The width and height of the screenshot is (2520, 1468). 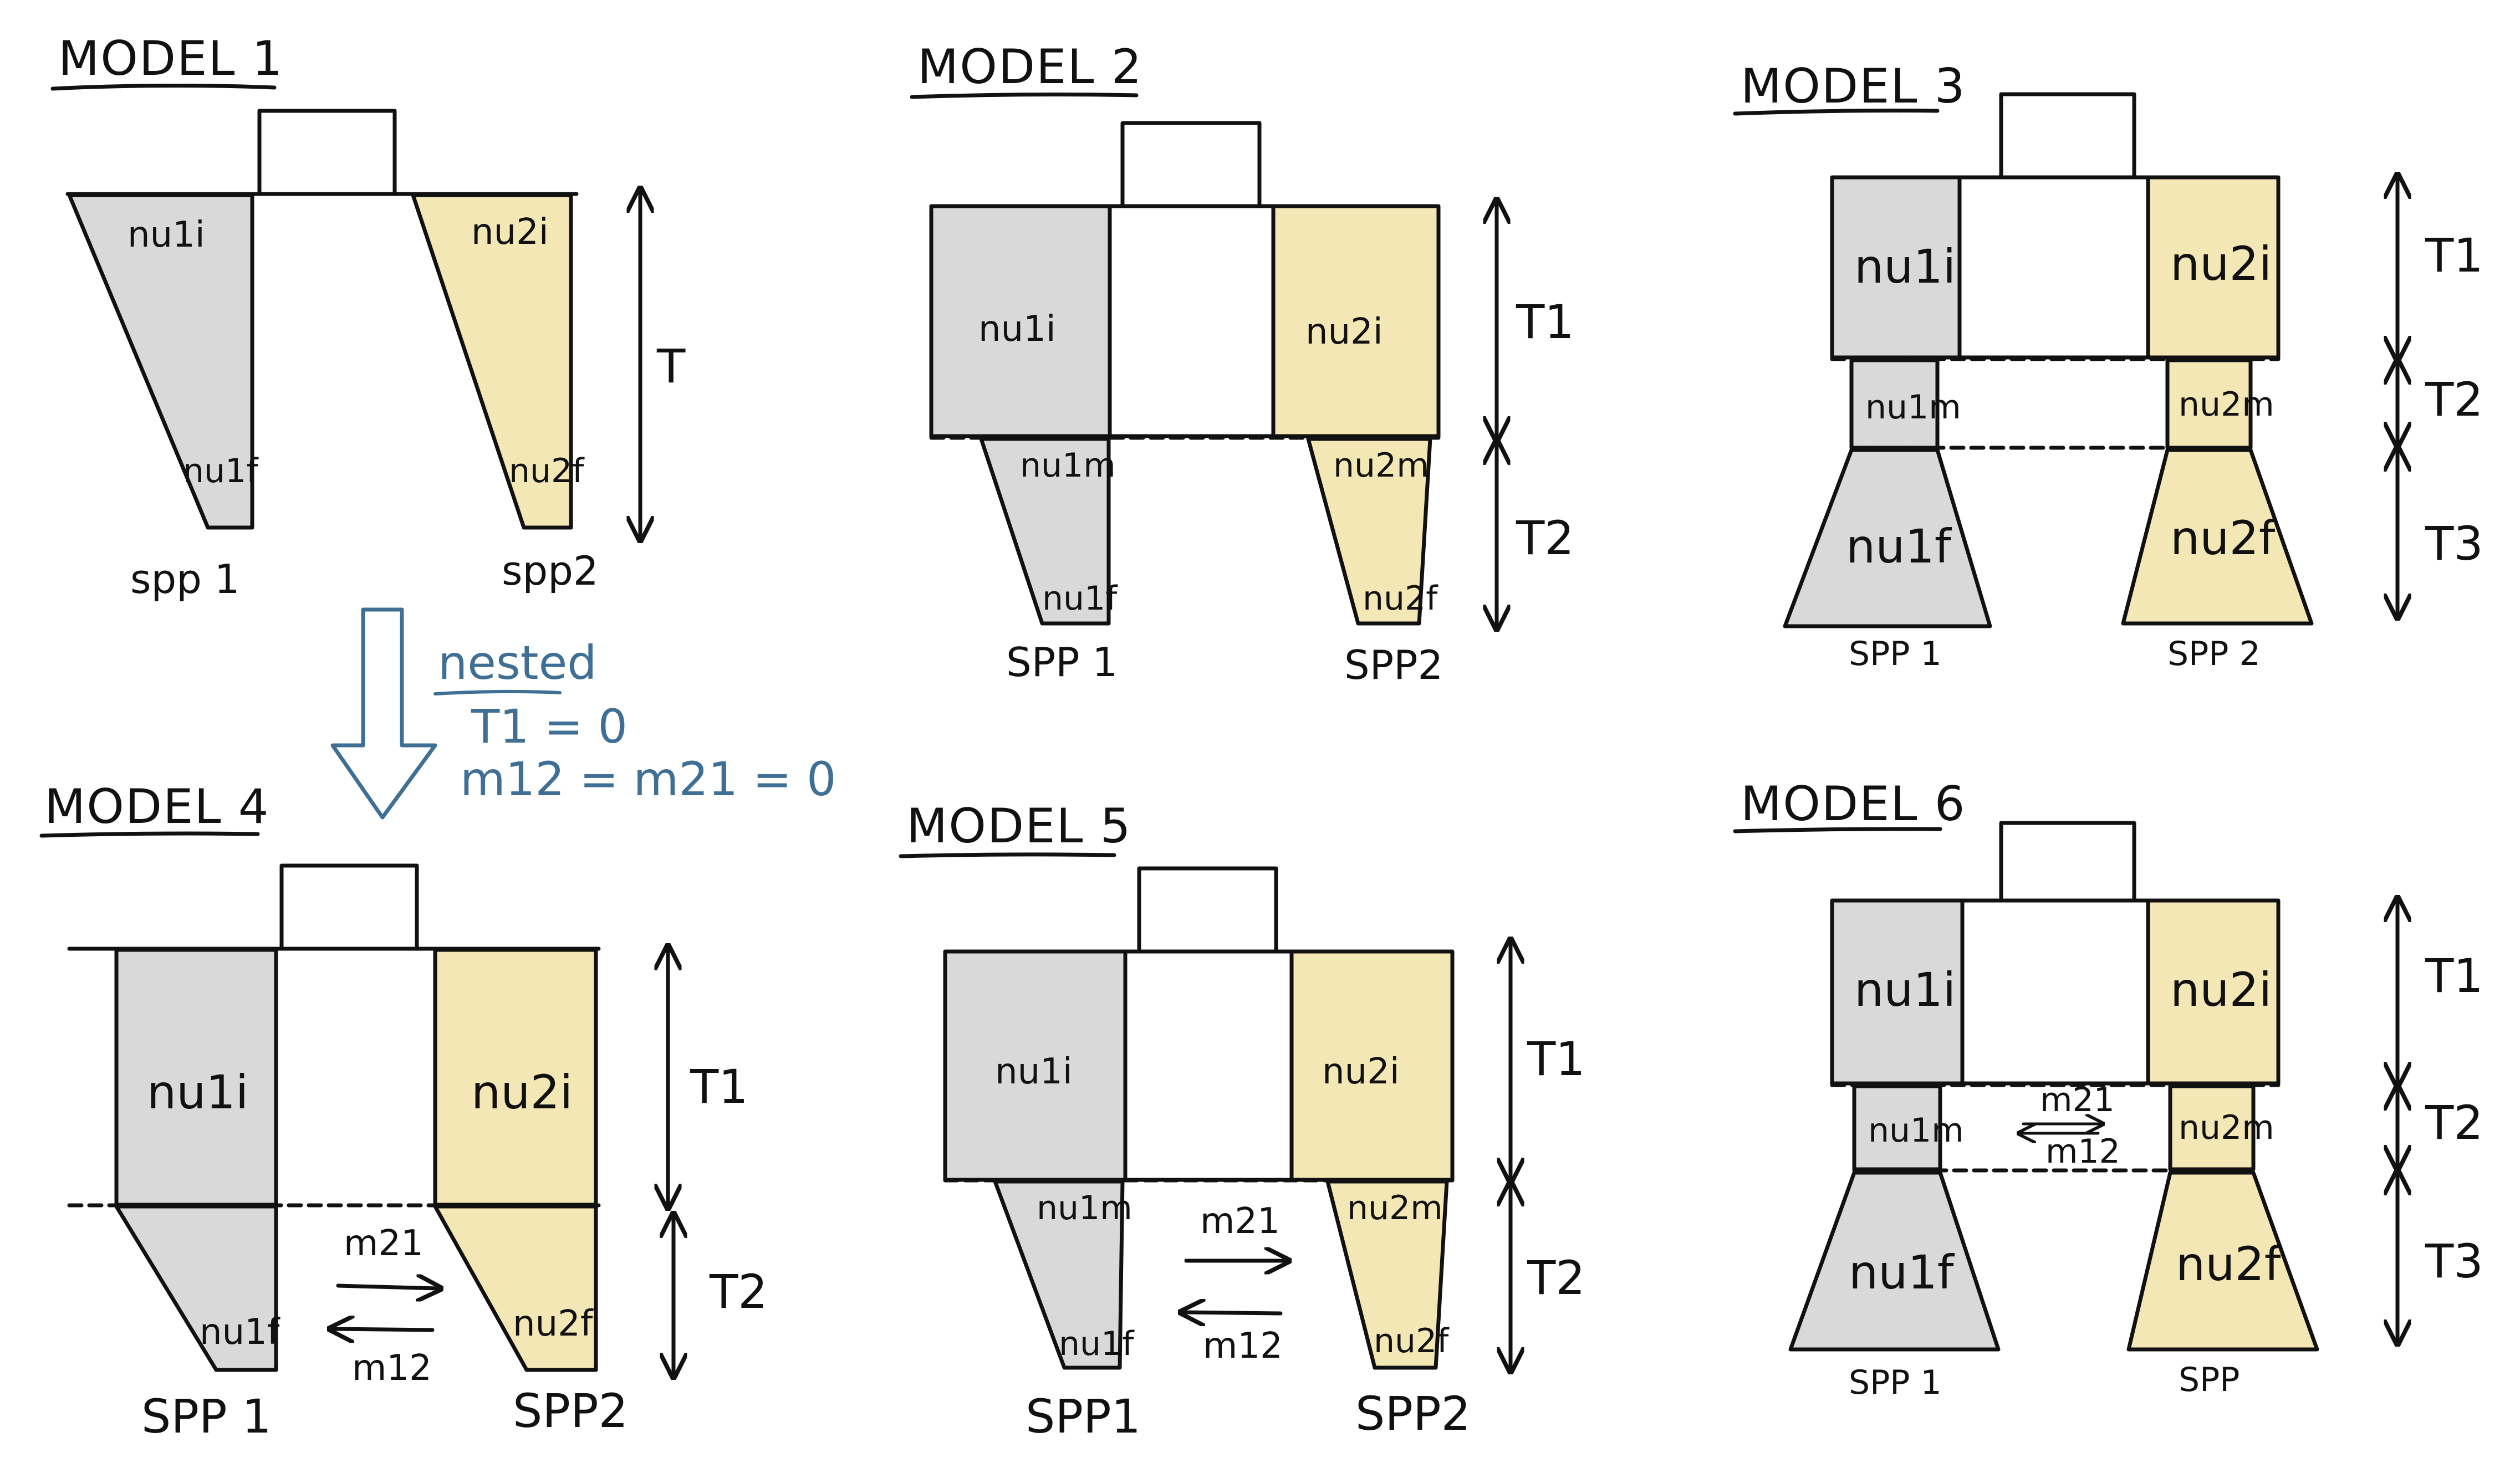 What do you see at coordinates (1401, 598) in the screenshot?
I see `model-2-nu2f-label: nu2f` at bounding box center [1401, 598].